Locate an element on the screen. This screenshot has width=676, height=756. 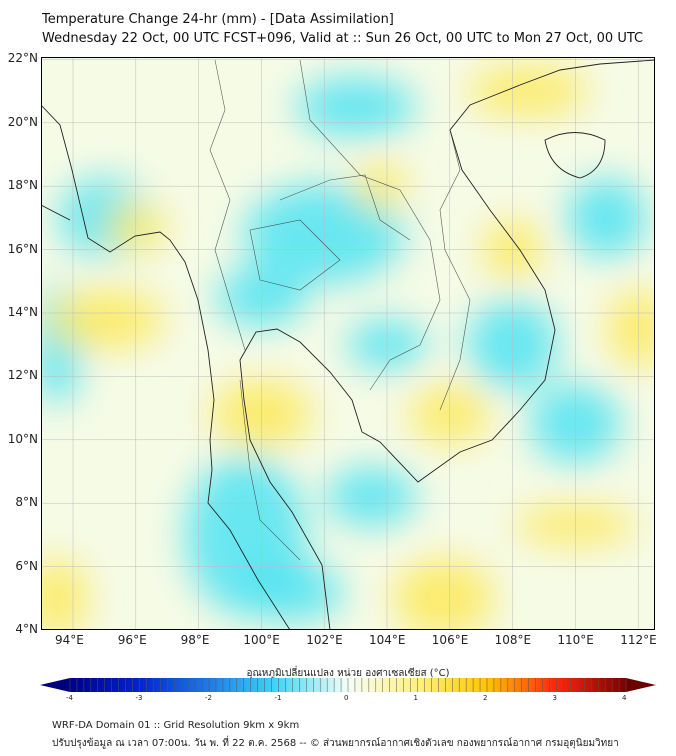
latitude-label: 10°N is located at coordinates (22, 438).